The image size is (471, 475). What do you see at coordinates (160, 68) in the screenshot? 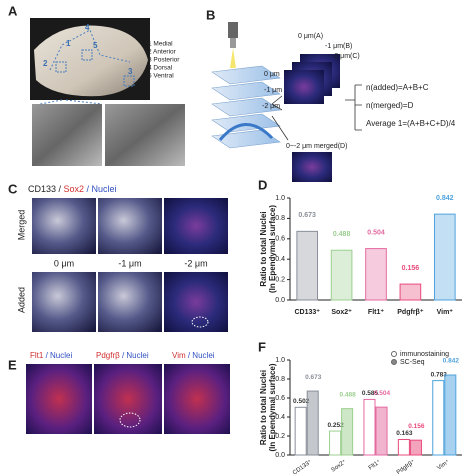
I see `region-label: 4 Dorsal` at bounding box center [160, 68].